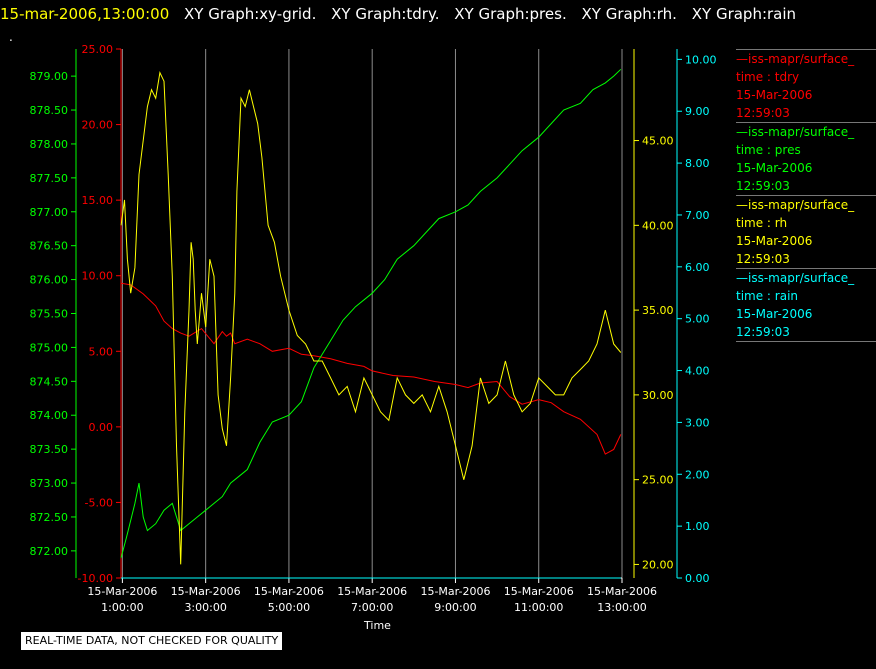 The width and height of the screenshot is (876, 669). Describe the element at coordinates (98, 49) in the screenshot. I see `y-tick-label-tdry: 25.00` at that location.